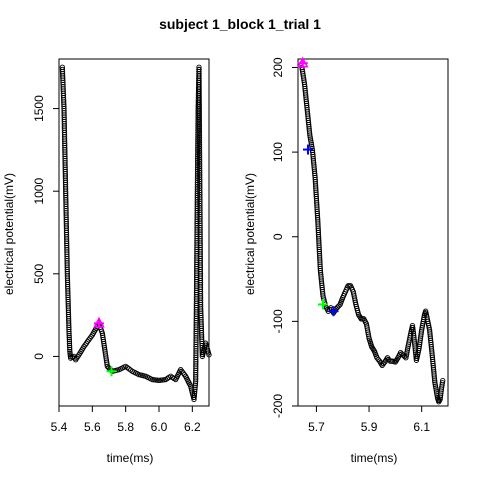  Describe the element at coordinates (125, 427) in the screenshot. I see `left-x-tick-label: 5.8` at that location.